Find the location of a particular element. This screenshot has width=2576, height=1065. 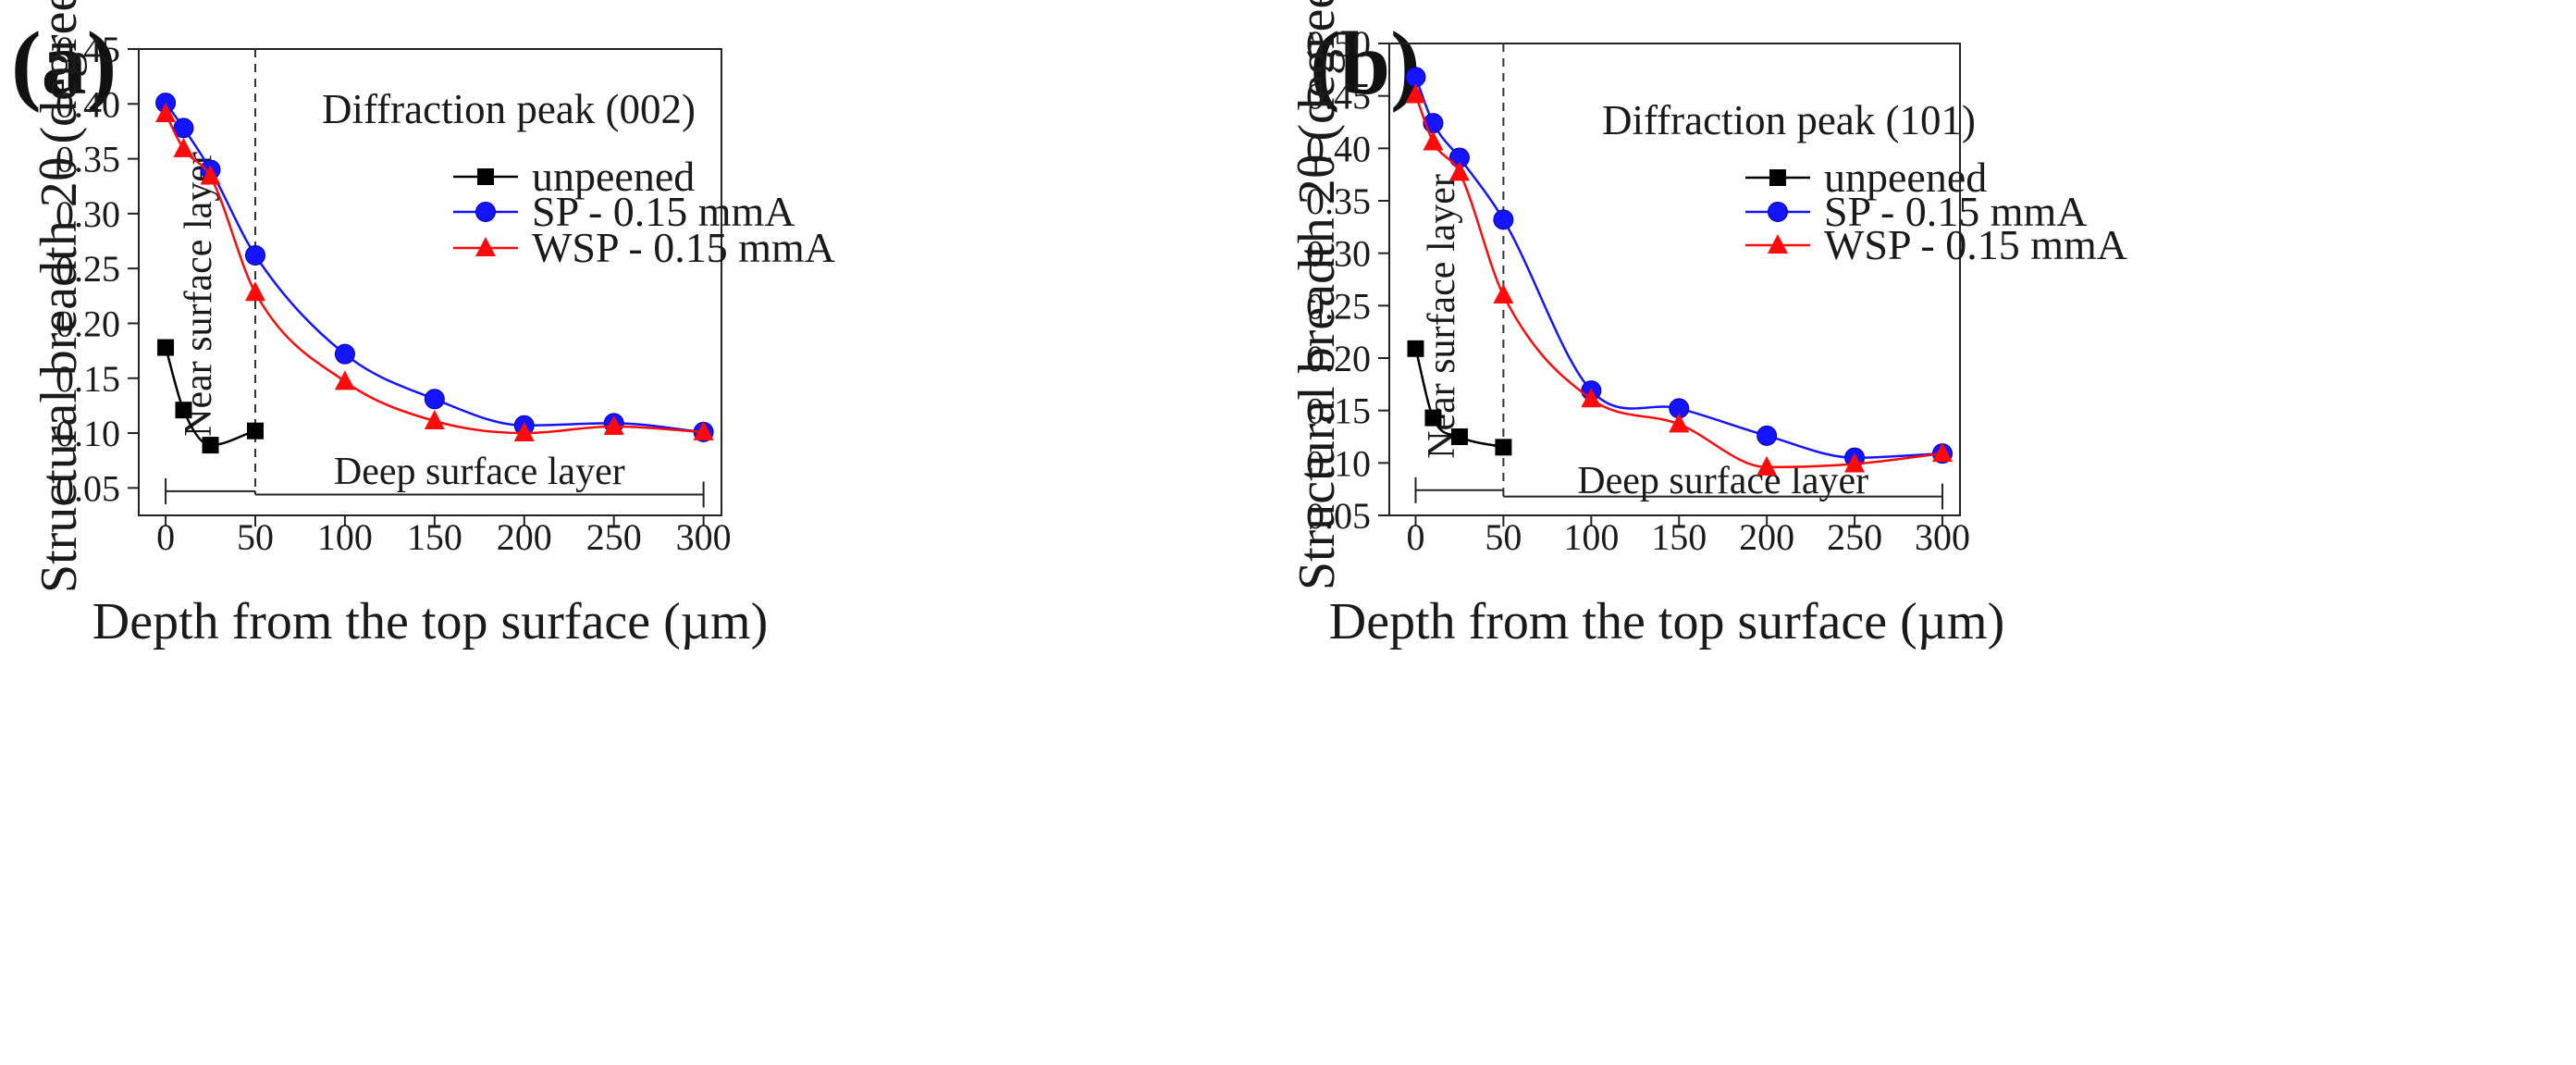

y-tick-label: 0.50 is located at coordinates (1338, 44).